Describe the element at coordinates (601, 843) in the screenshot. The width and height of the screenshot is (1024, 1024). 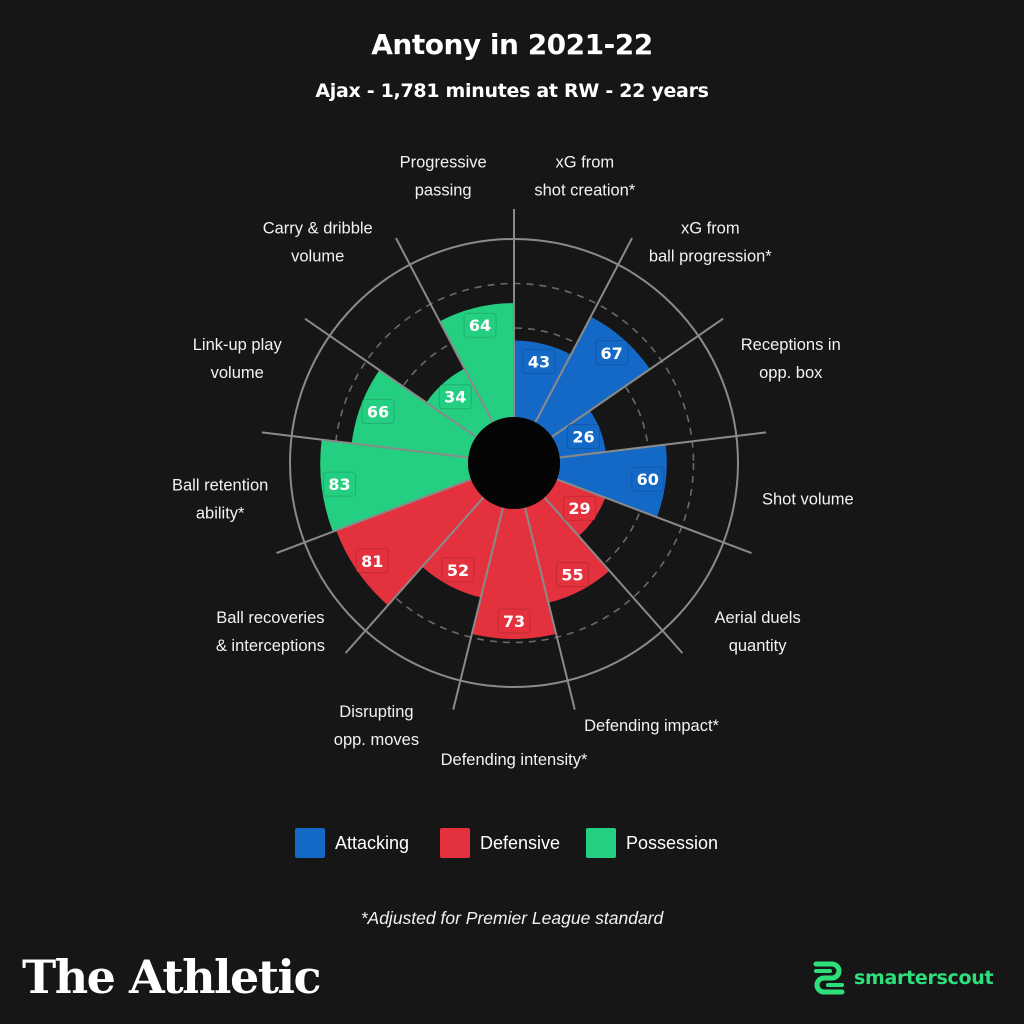
I see `legend-swatch-possession` at that location.